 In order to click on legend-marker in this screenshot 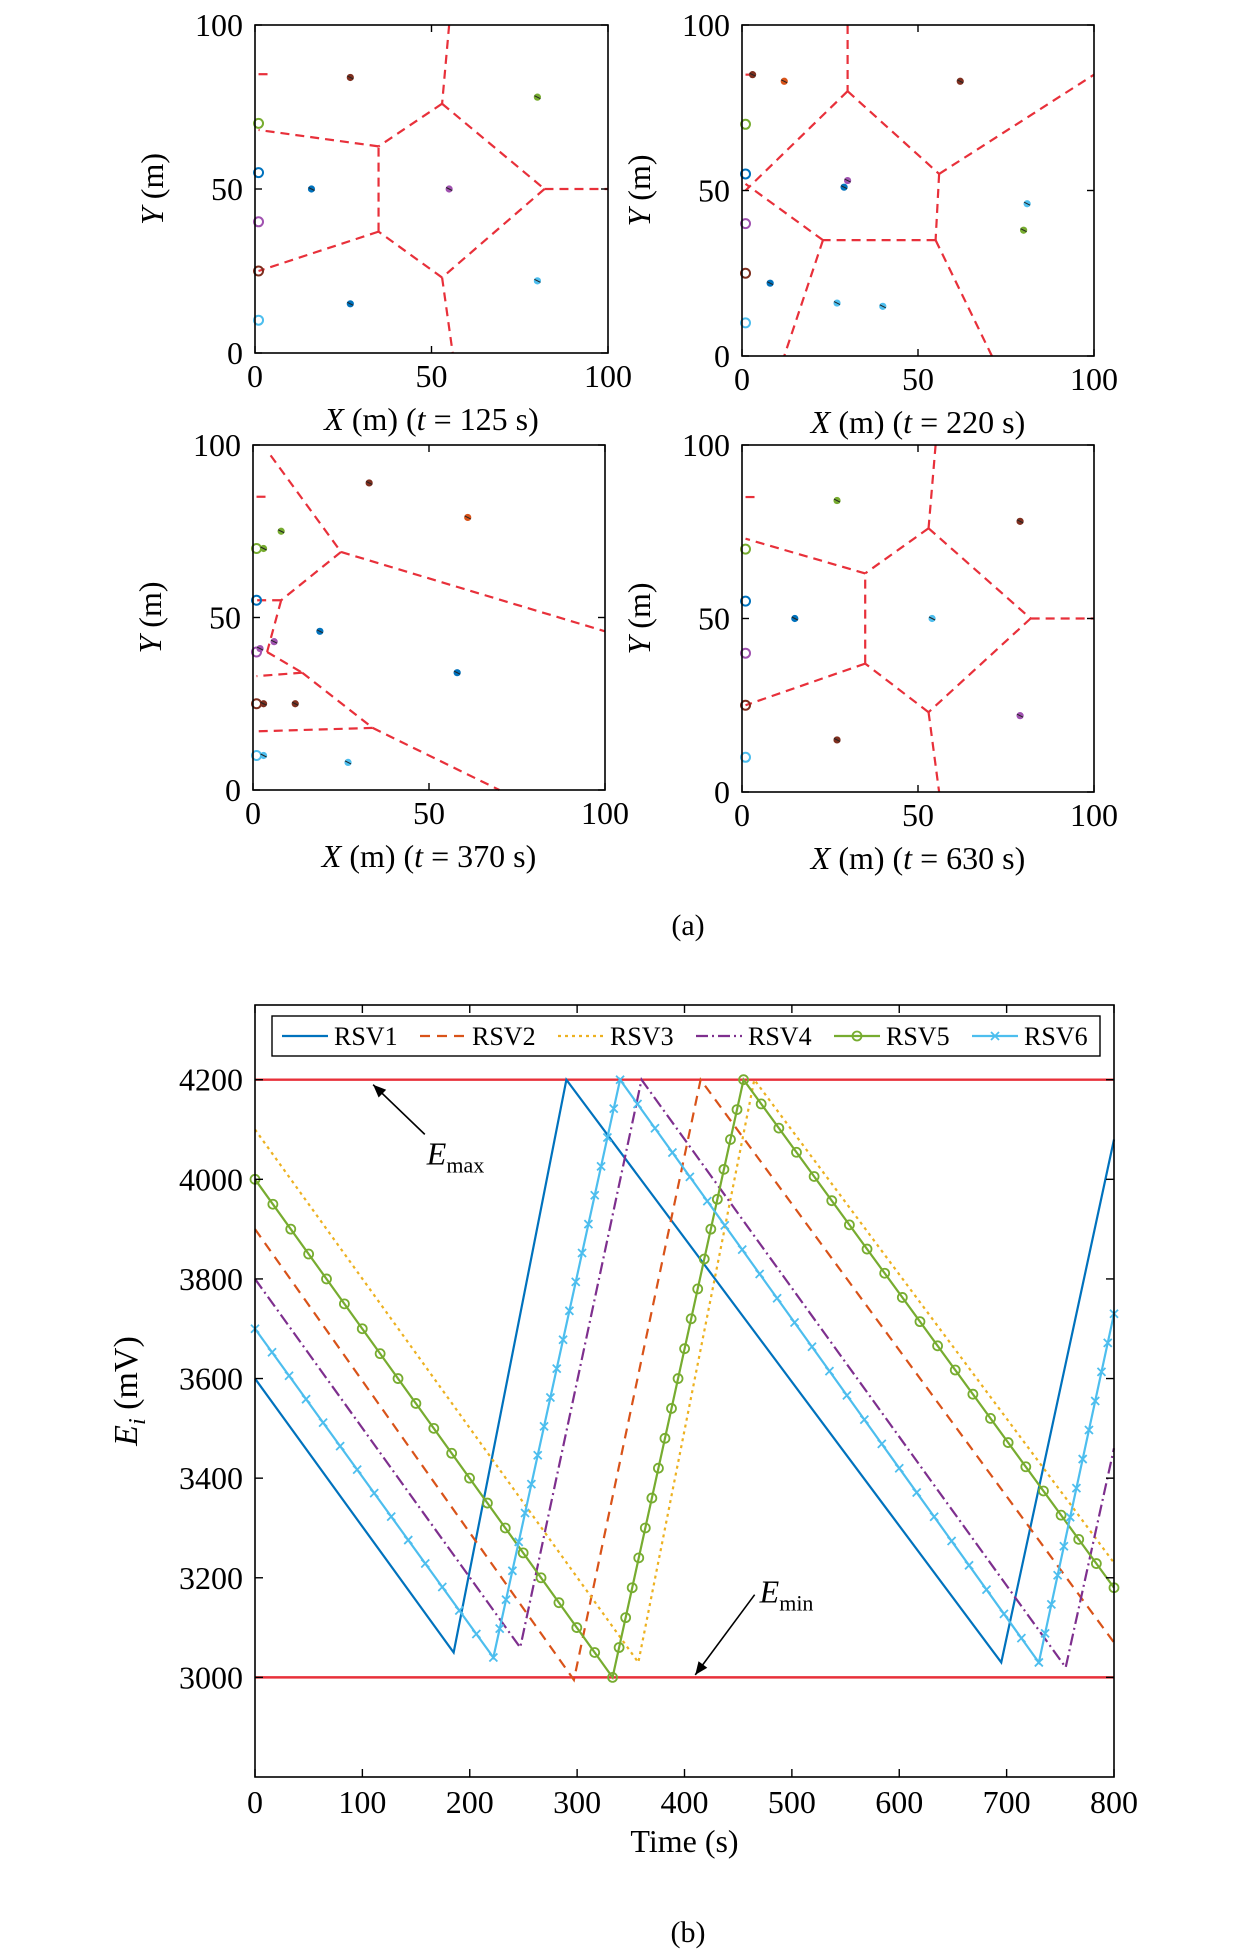, I will do `click(857, 1036)`.